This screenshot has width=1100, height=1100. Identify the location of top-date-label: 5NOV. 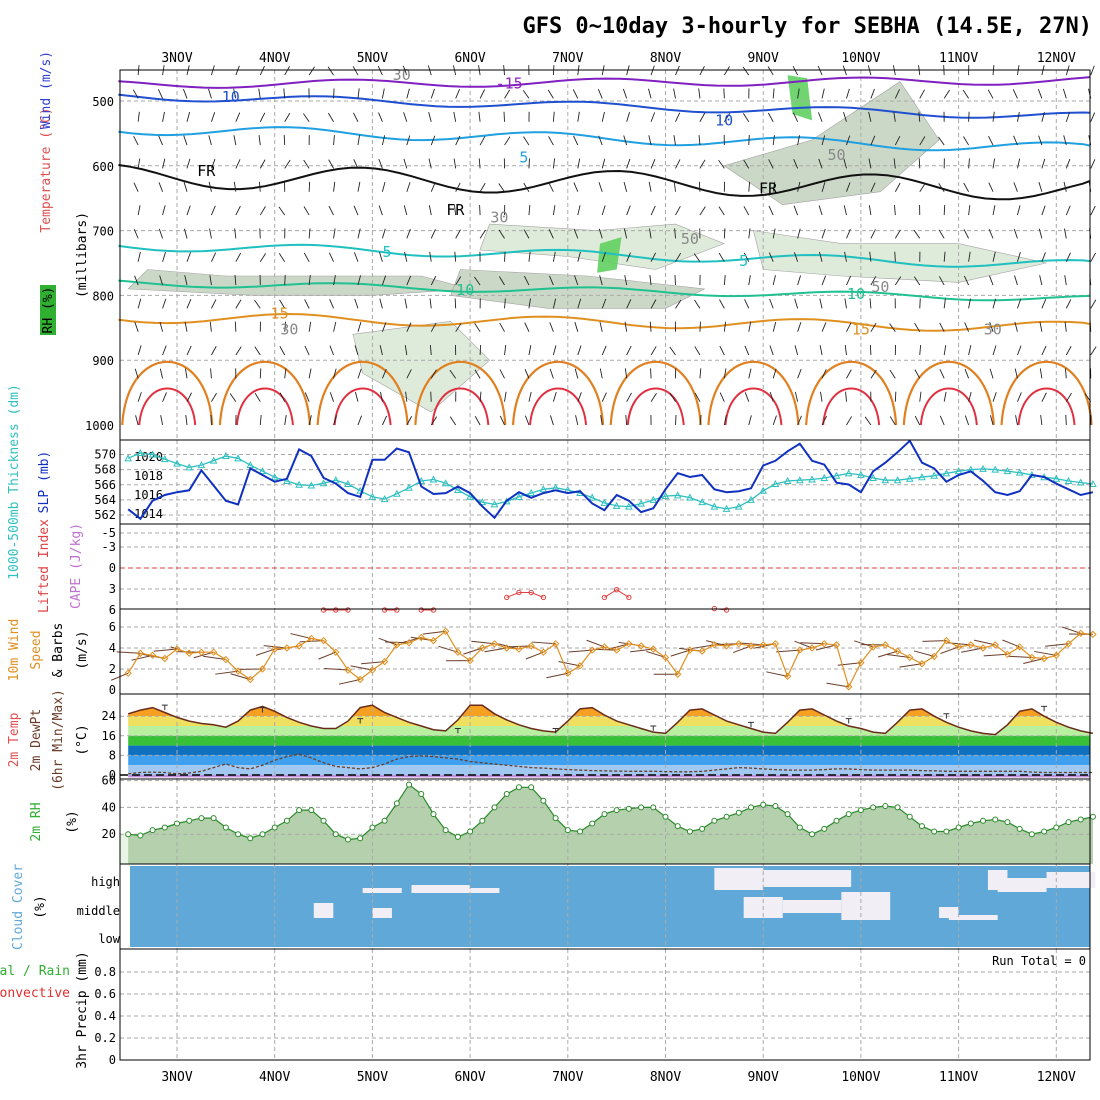
(372, 58).